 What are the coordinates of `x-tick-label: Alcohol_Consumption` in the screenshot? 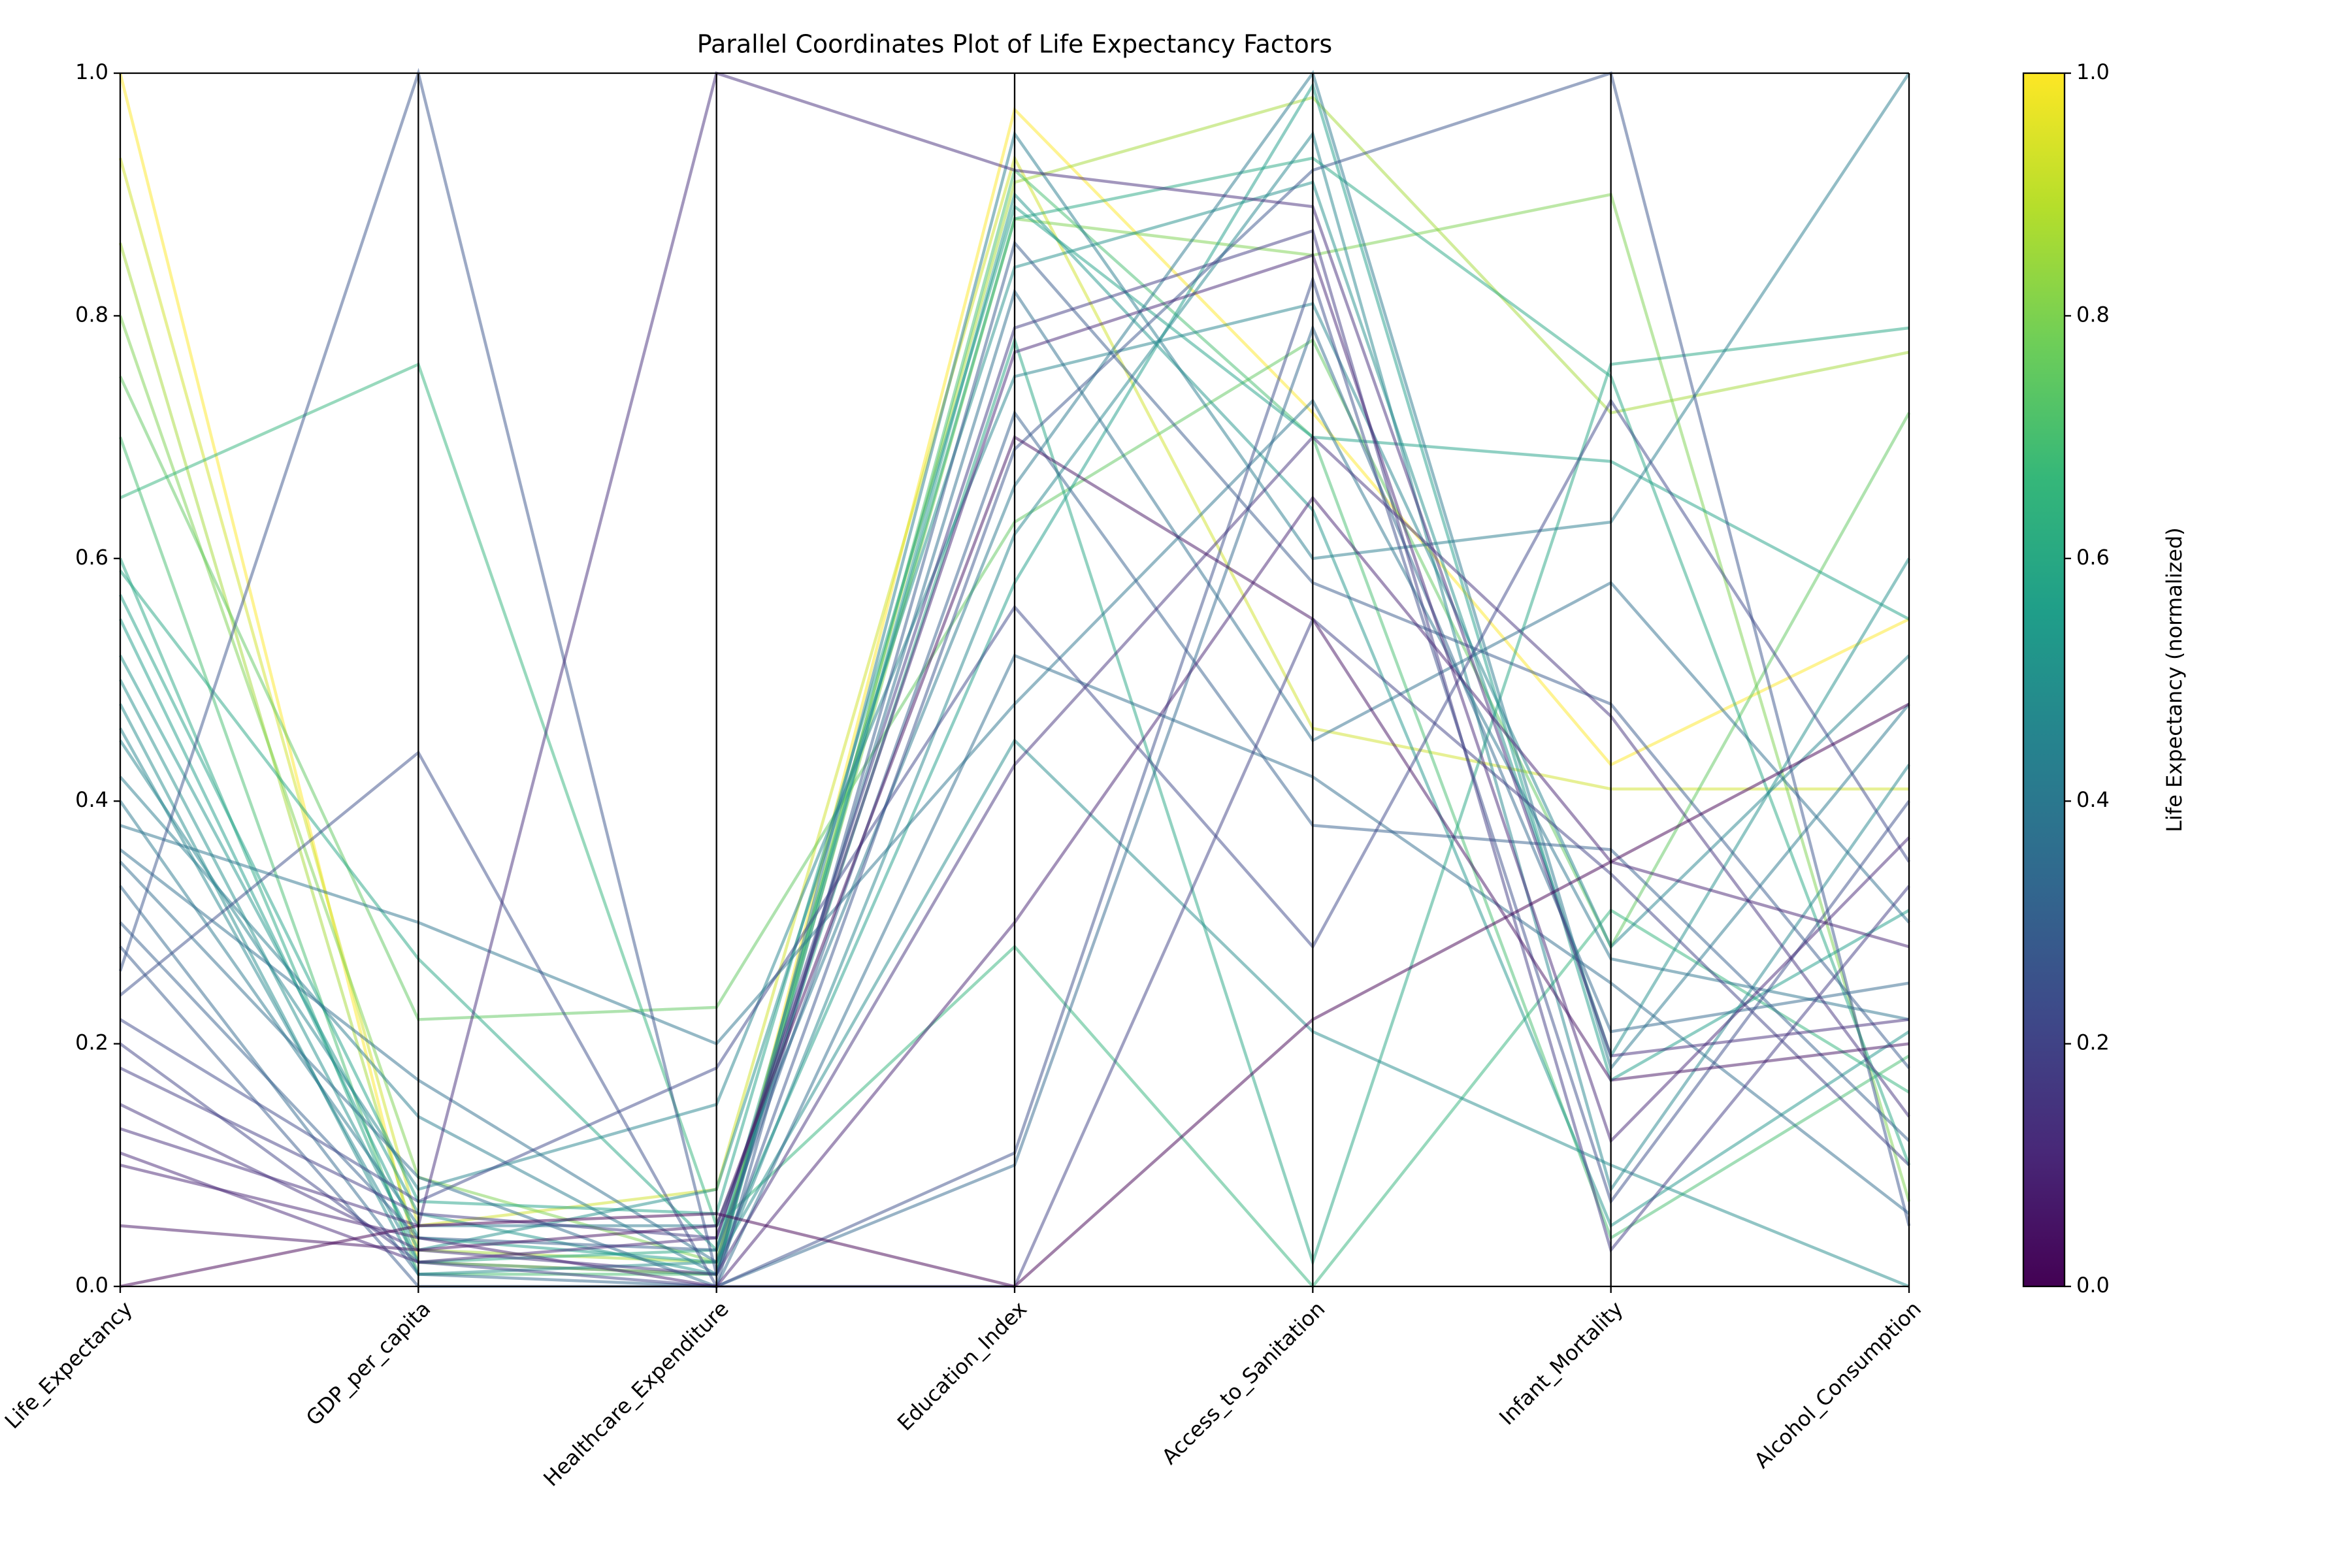 It's located at (1837, 1384).